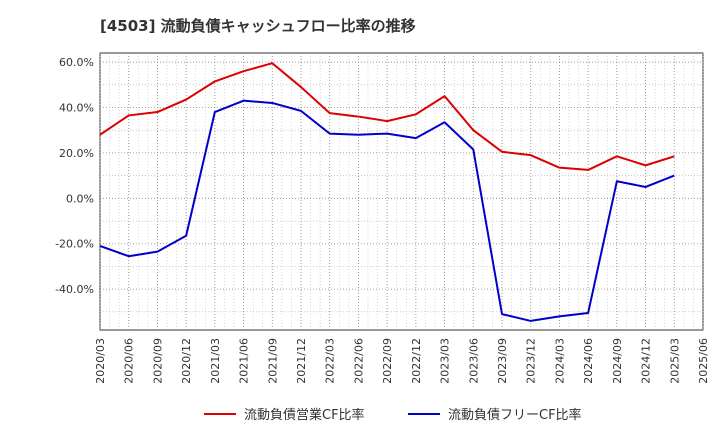 This screenshot has height=440, width=720. Describe the element at coordinates (330, 361) in the screenshot. I see `x-tick-label: 2022/03` at that location.